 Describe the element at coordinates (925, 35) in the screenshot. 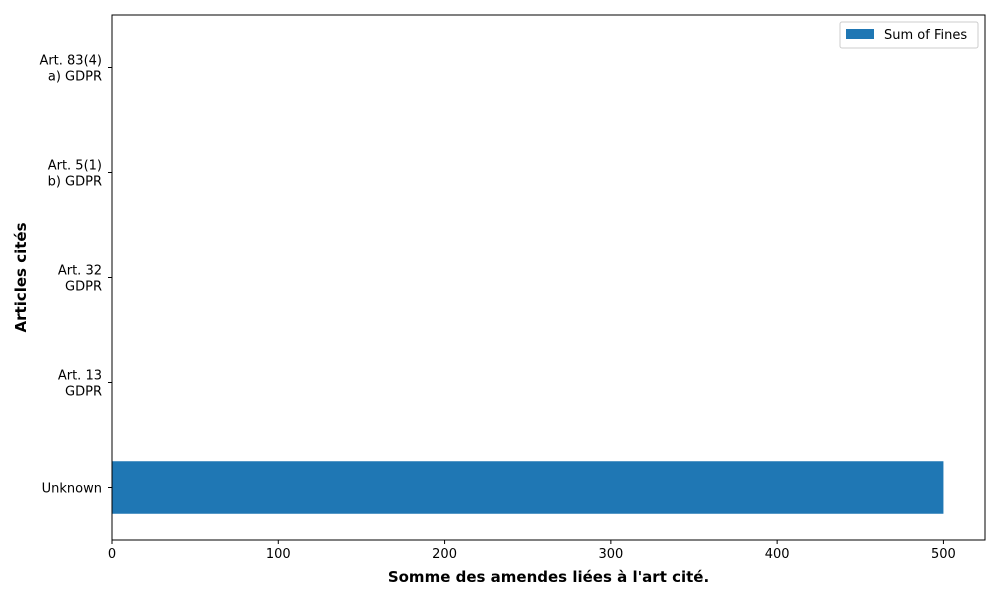

I see `legend-entry-sum-of-fines: Sum of Fines` at that location.